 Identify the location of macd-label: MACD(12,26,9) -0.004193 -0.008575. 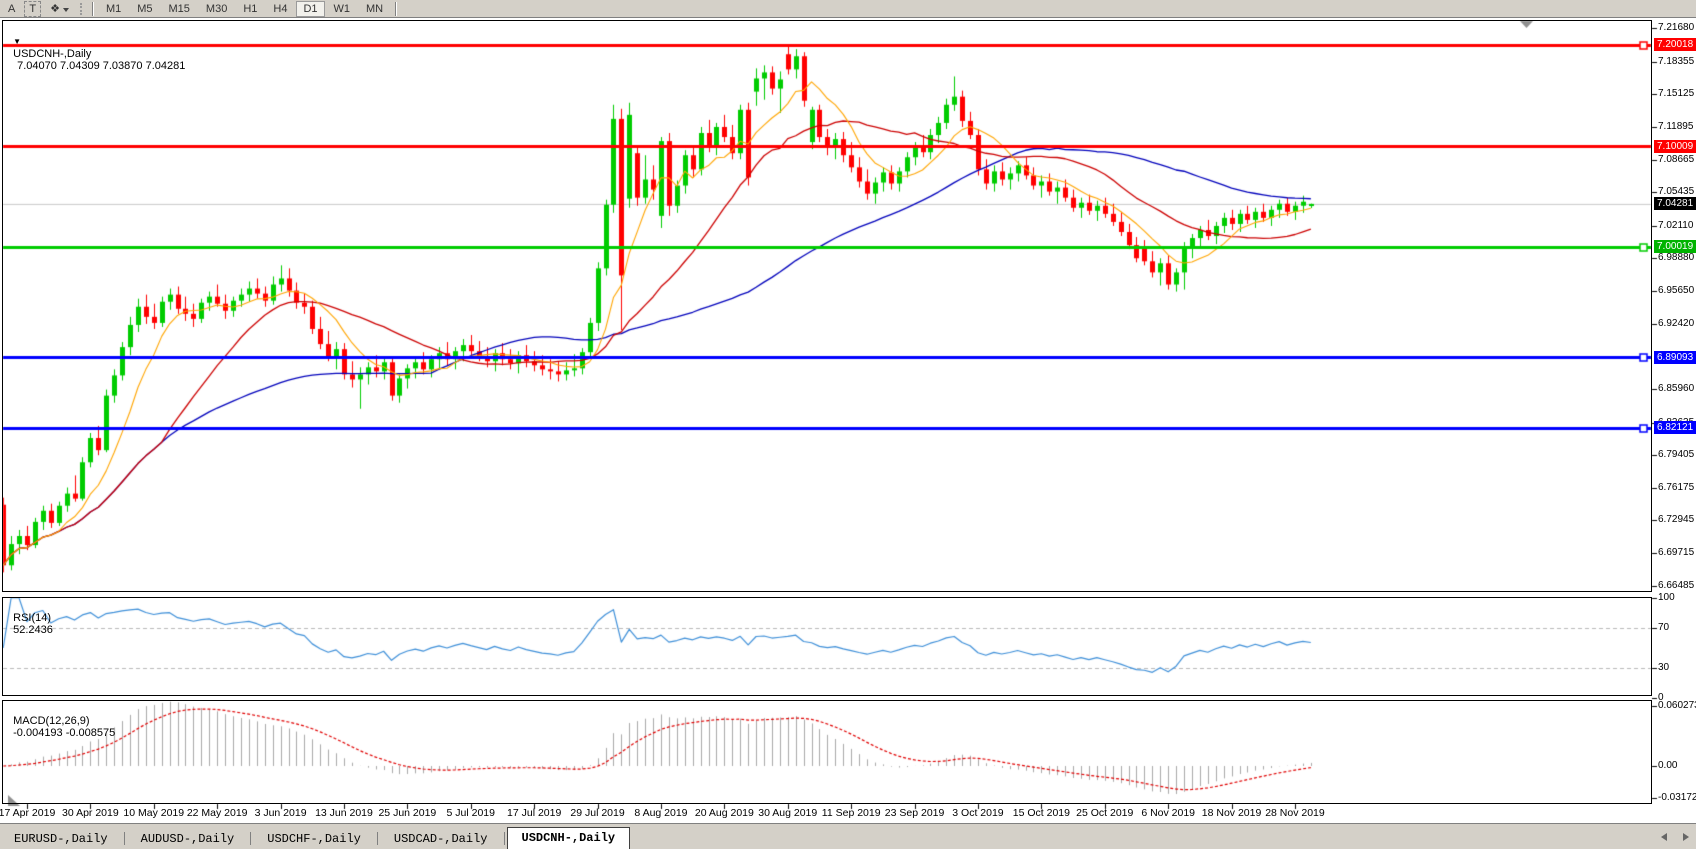
(61, 721).